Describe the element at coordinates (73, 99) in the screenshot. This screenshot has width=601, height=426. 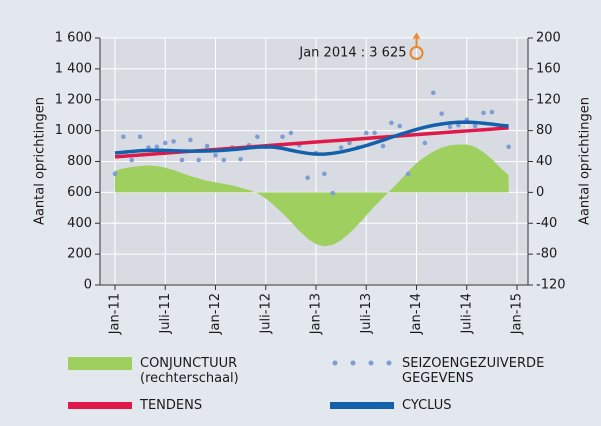
I see `y-tick-label: 1 200` at that location.